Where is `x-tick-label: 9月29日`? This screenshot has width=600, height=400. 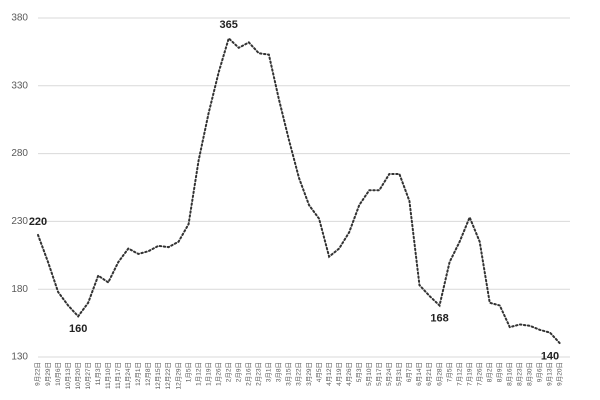 x-tick-label: 9月29日 is located at coordinates (48, 374).